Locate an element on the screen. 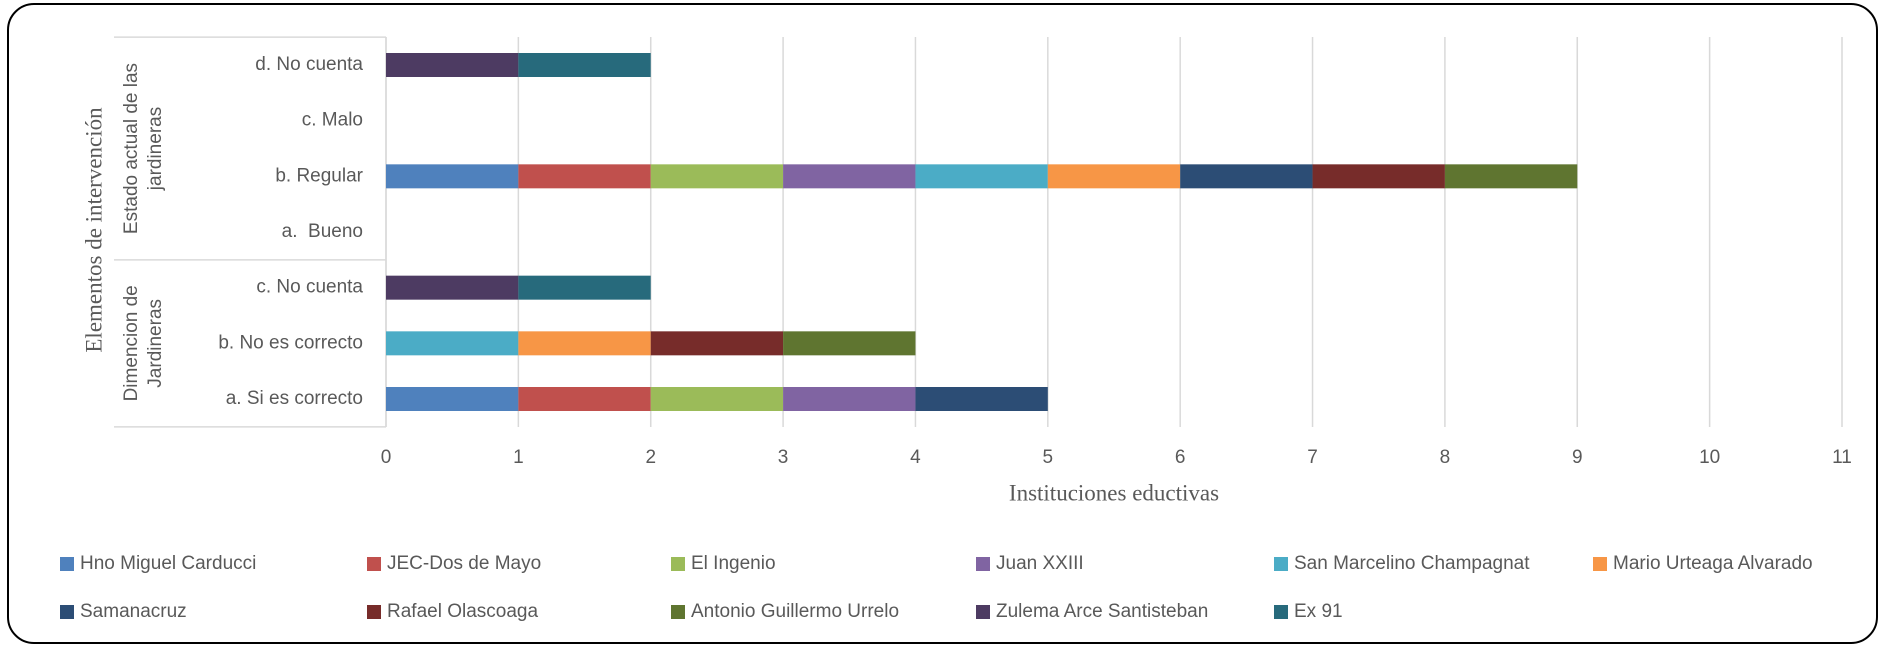  legend-label: Hno Miguel Carducci is located at coordinates (168, 563).